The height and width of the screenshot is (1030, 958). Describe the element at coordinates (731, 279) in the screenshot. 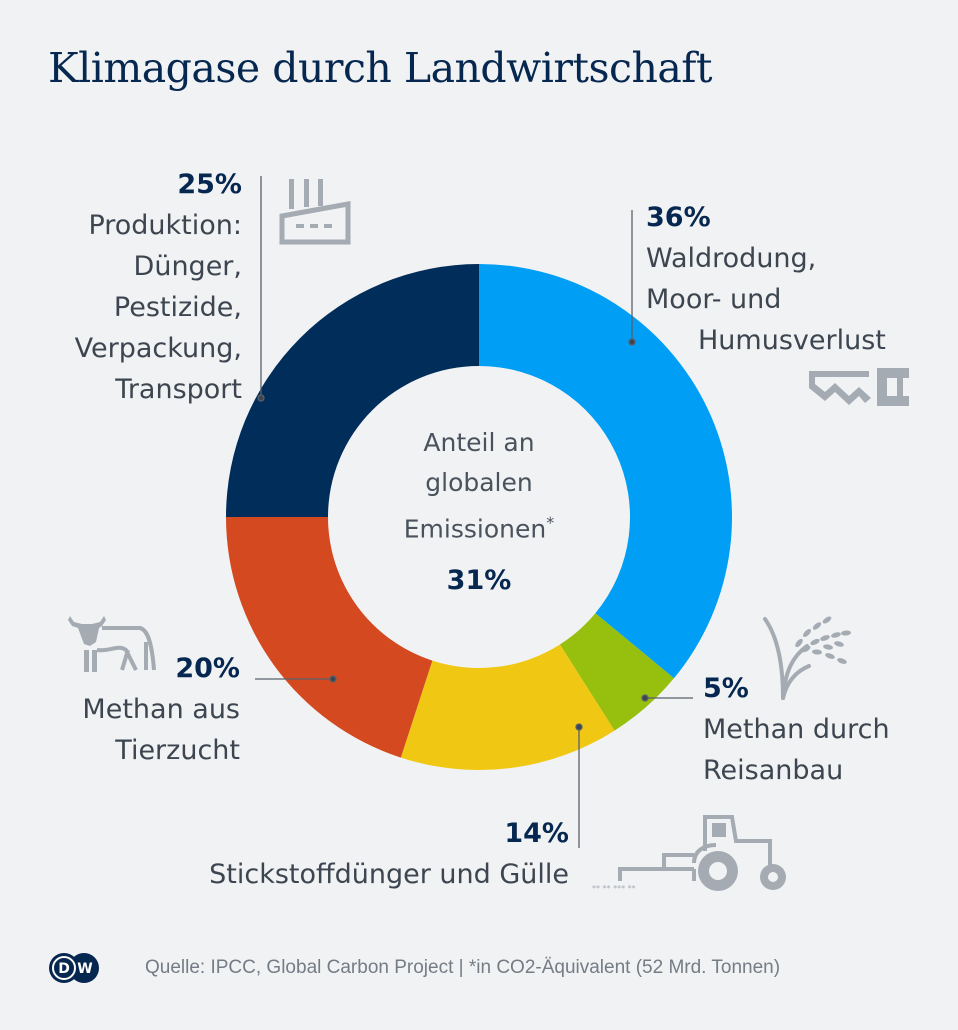

I see `label-text-waldrodung: Waldrodung, Moor- und` at that location.